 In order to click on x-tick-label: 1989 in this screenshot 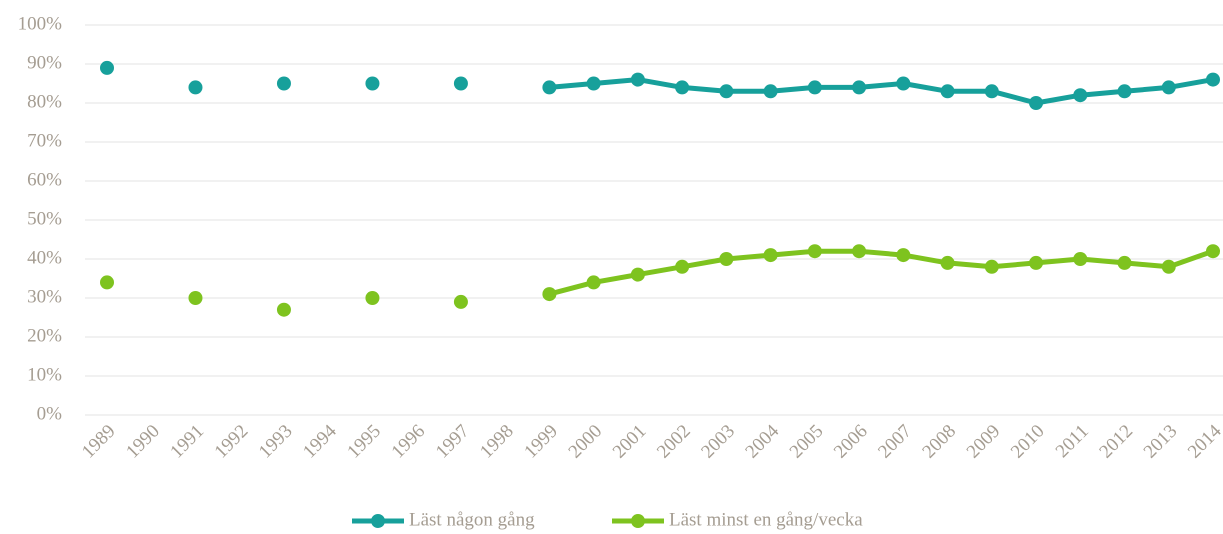, I will do `click(99, 442)`.